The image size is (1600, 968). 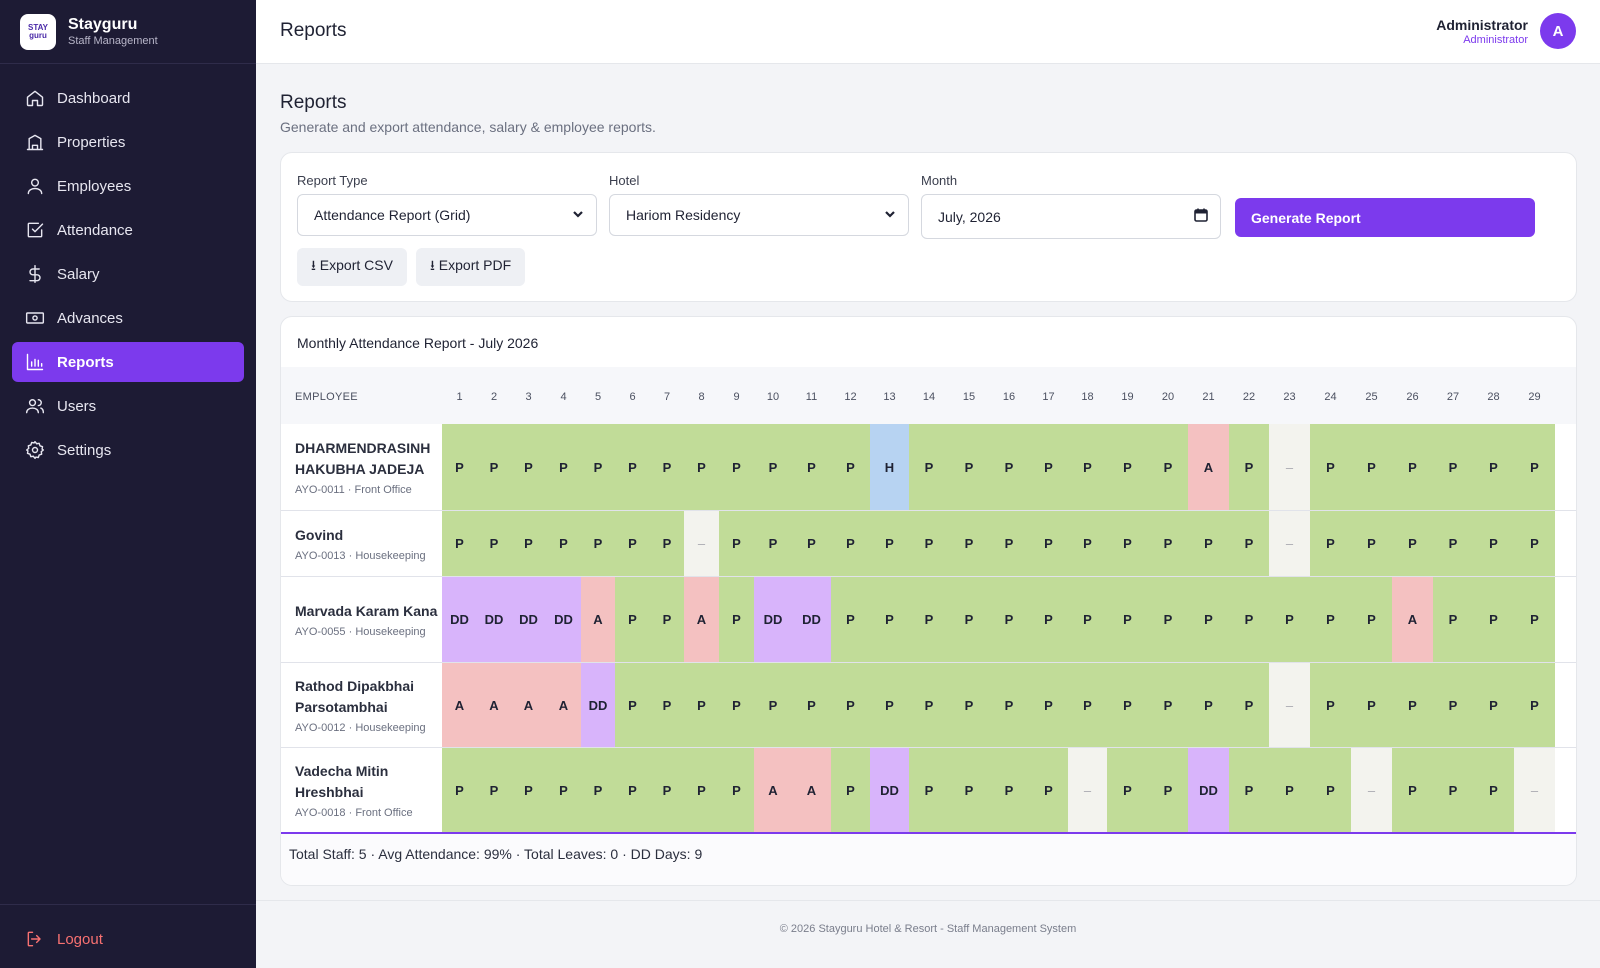 I want to click on sidebar-item-employees: Employees, so click(x=128, y=186).